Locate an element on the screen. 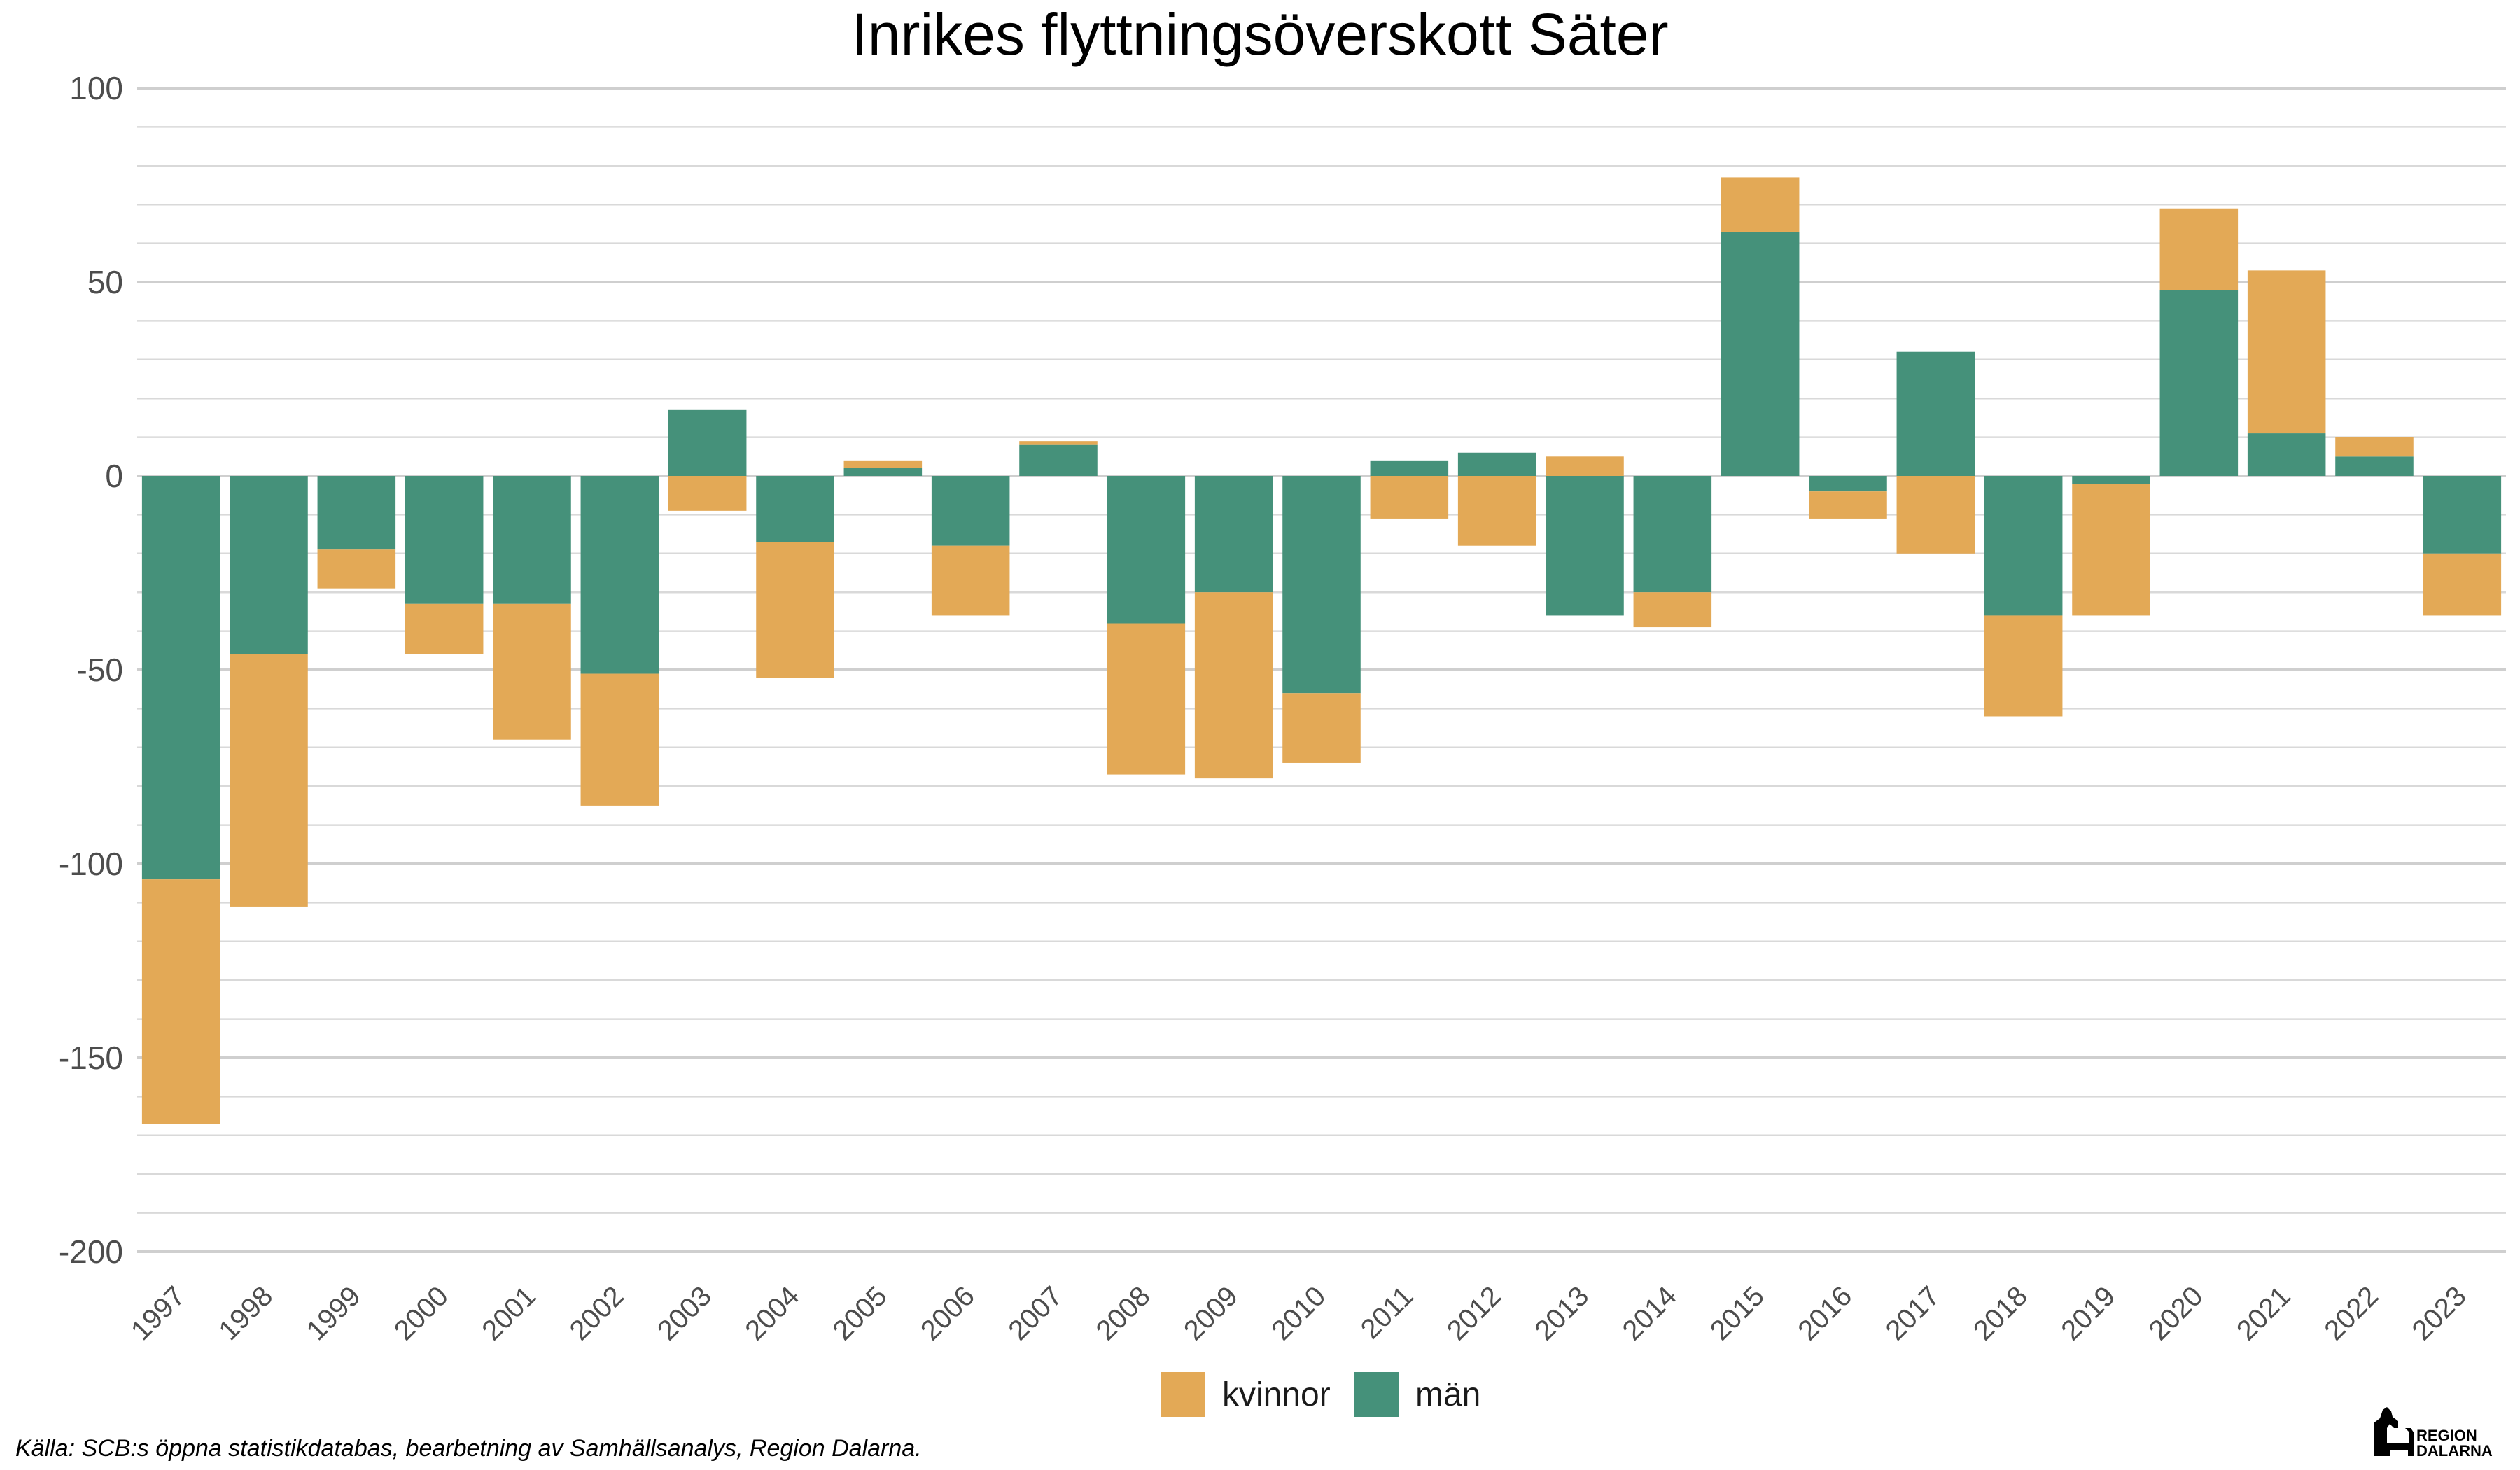 The height and width of the screenshot is (1470, 2520). bar-kvinnor-2006 is located at coordinates (970, 580).